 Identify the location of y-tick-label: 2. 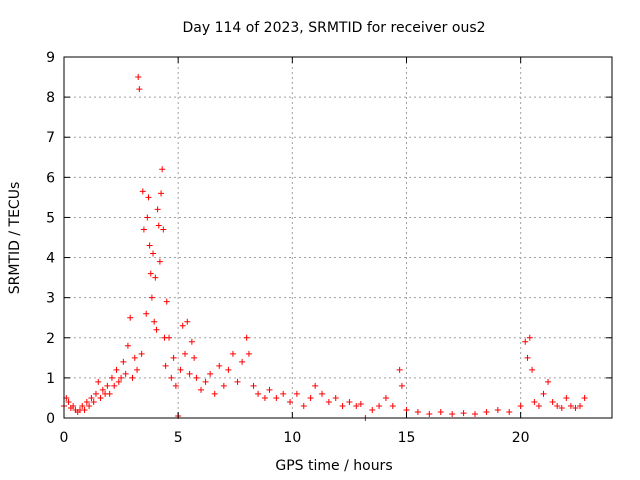
(50, 339).